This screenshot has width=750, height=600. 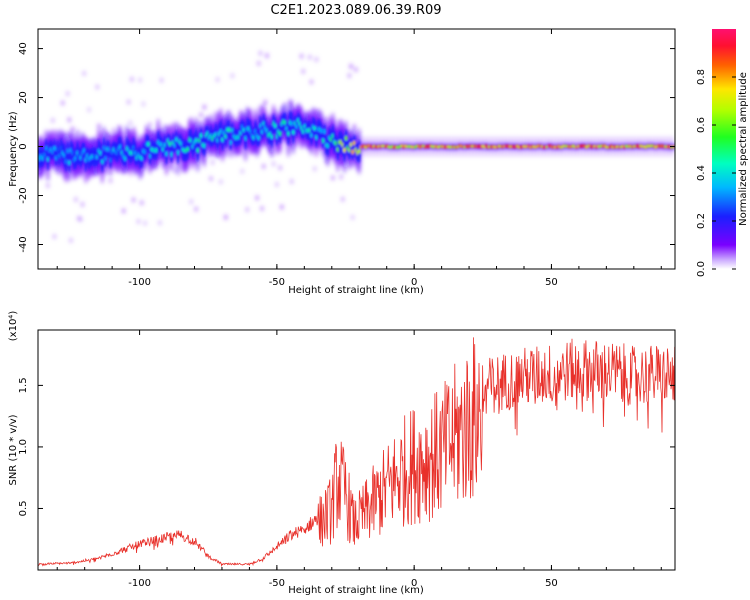 I want to click on spectrogram-ytick-label: -40, so click(x=23, y=244).